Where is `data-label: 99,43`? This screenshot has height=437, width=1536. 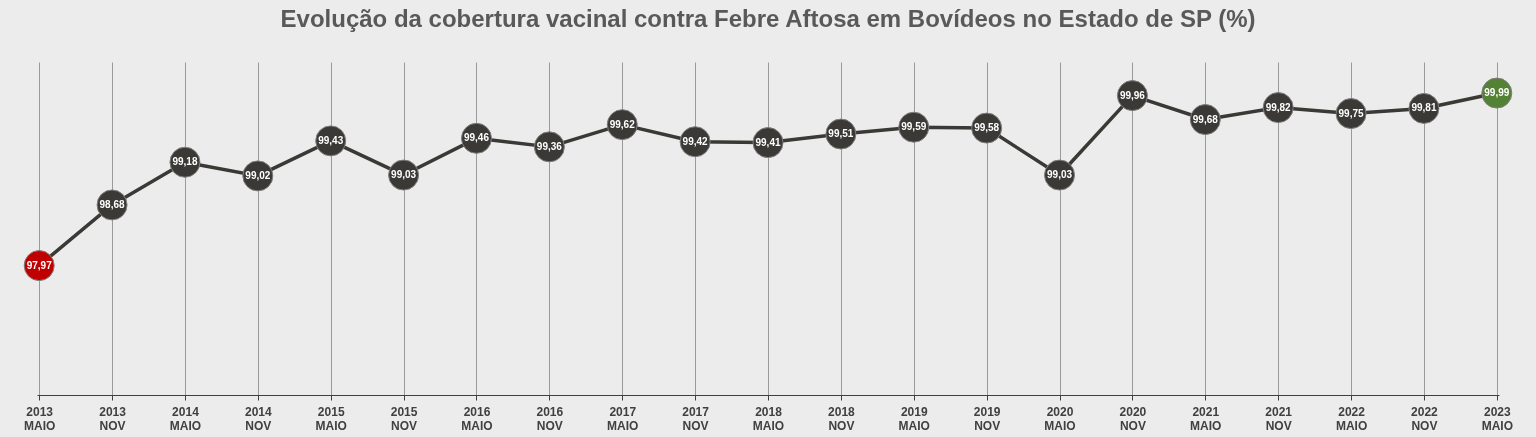
data-label: 99,43 is located at coordinates (331, 140).